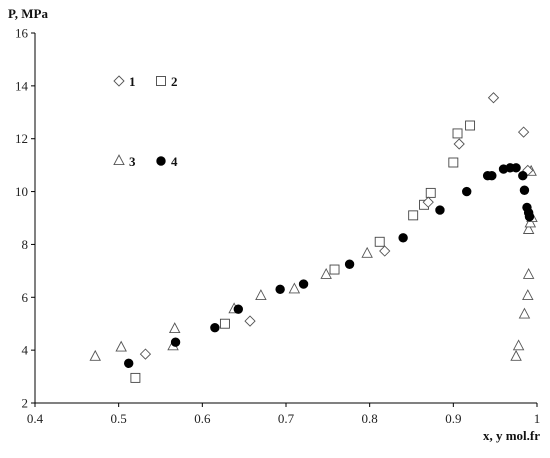 The height and width of the screenshot is (458, 550). Describe the element at coordinates (25, 297) in the screenshot. I see `y-tick-label: 6` at that location.